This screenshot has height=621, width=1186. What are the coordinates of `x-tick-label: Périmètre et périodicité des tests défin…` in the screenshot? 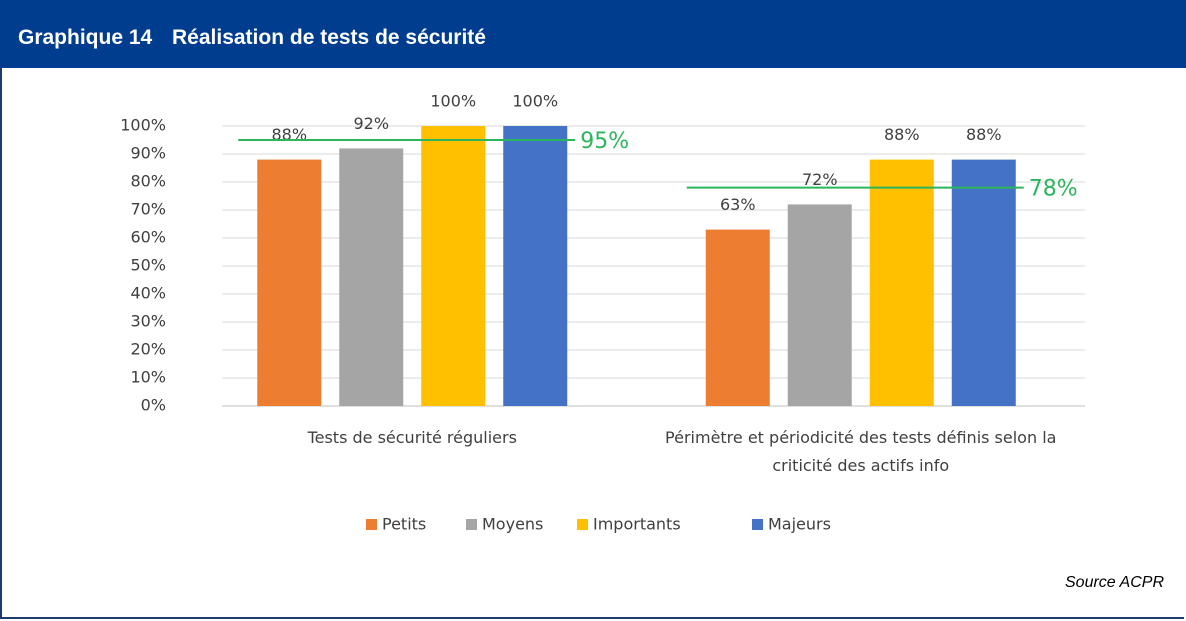 It's located at (861, 451).